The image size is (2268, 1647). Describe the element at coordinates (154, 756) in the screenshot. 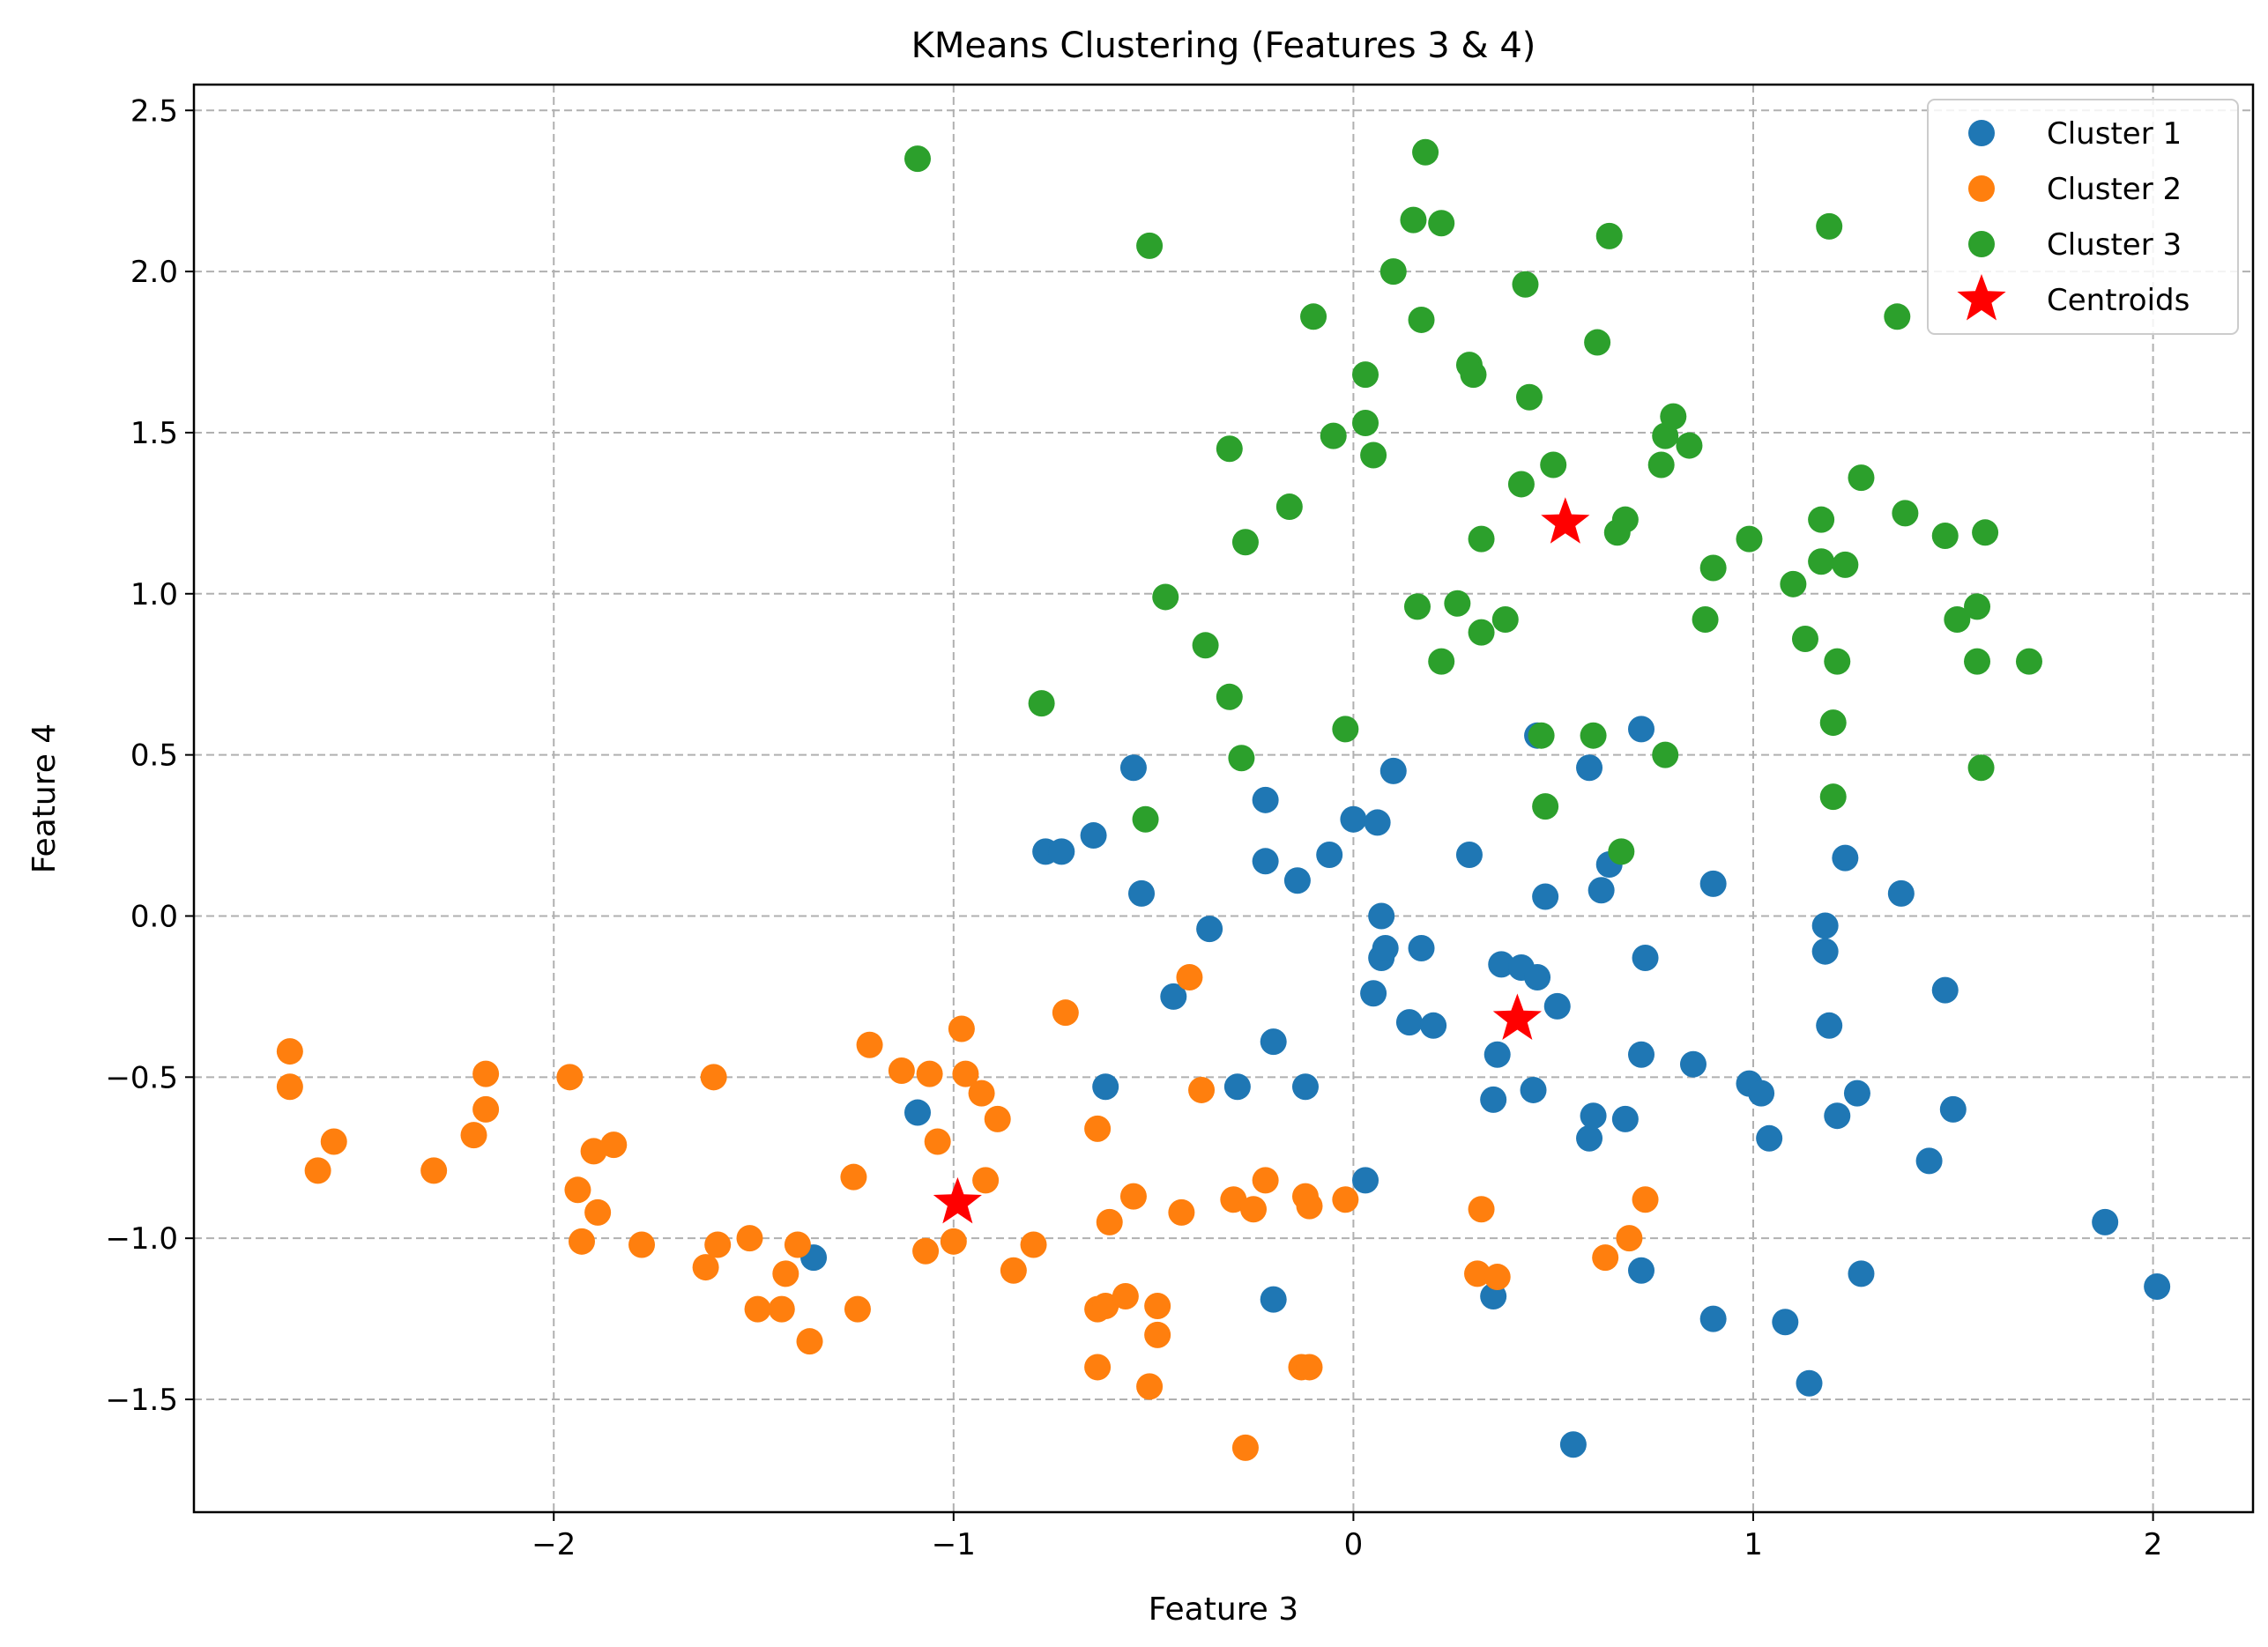

I see `y-tick-label: 0.5` at that location.